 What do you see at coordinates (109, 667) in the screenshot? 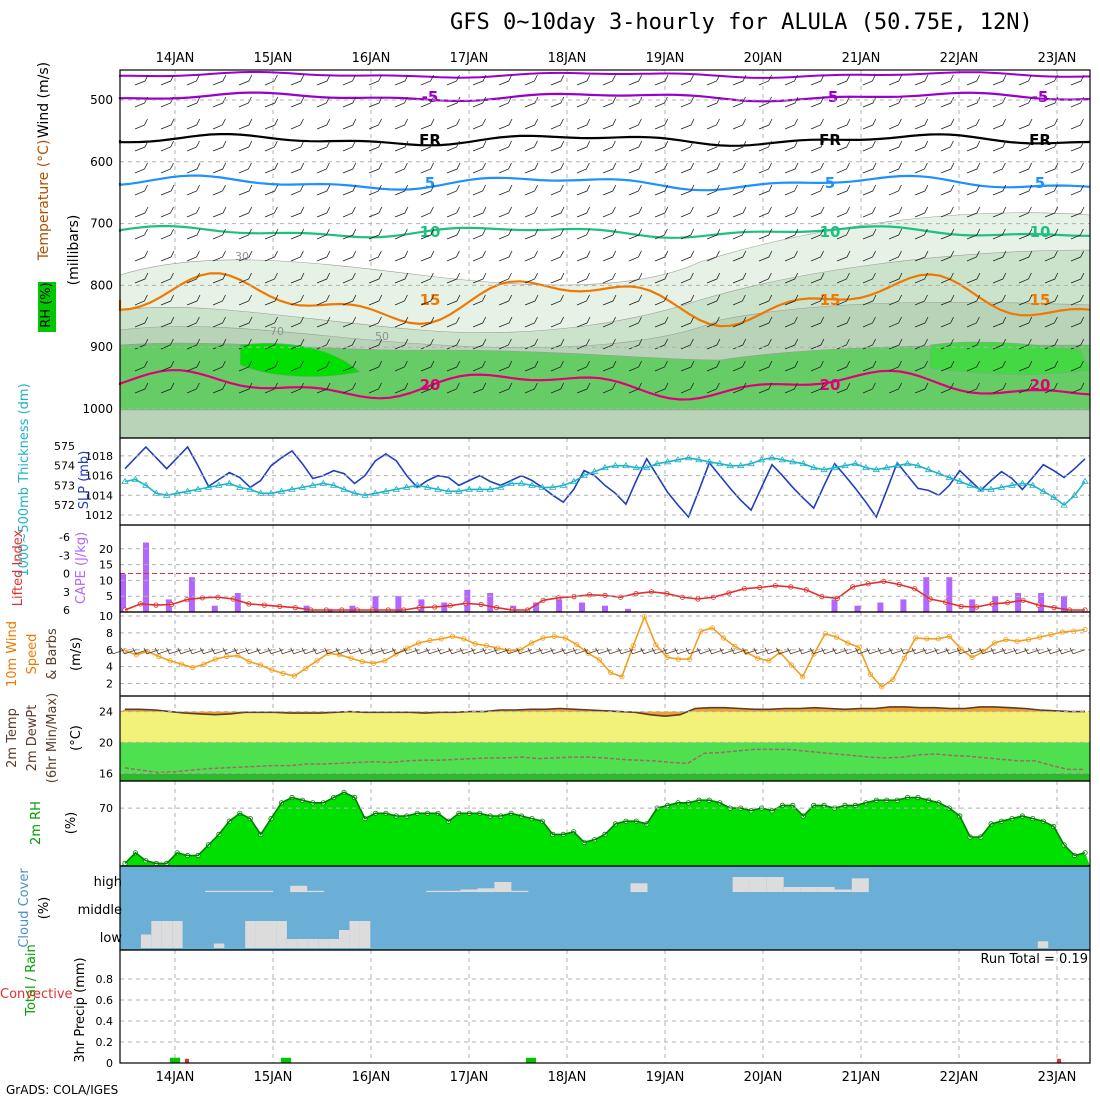
I see `wind-tick-label: 4` at bounding box center [109, 667].